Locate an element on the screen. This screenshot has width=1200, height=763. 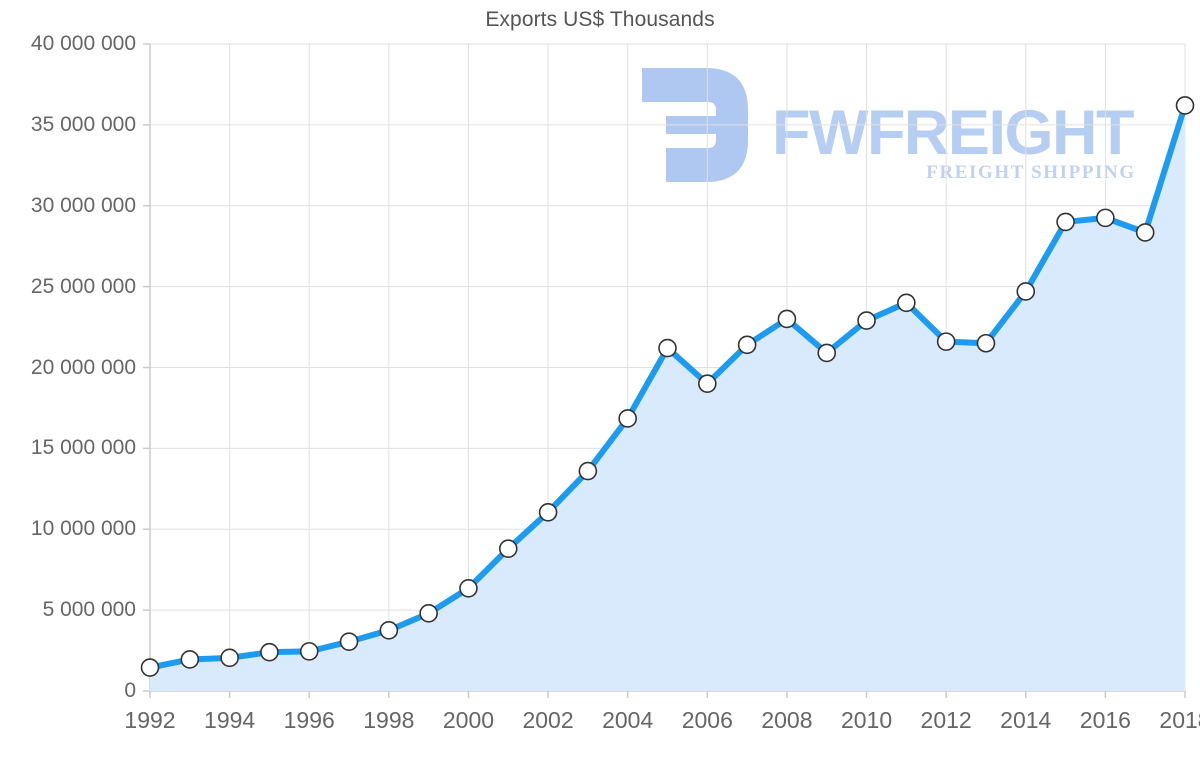
x-axis-tick-label: 1994 is located at coordinates (230, 720).